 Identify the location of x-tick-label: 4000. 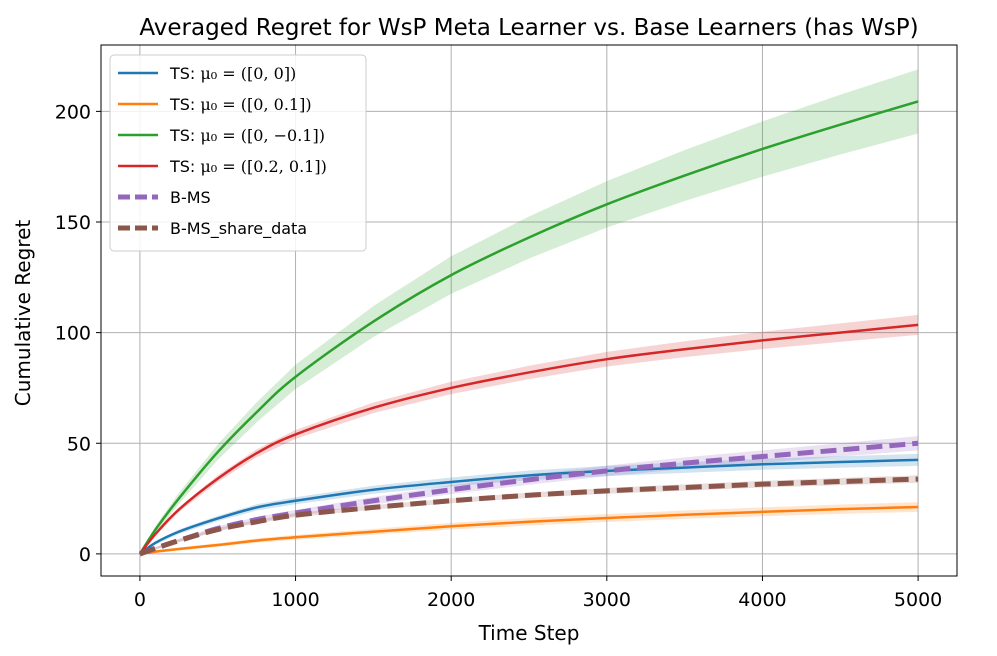
(762, 600).